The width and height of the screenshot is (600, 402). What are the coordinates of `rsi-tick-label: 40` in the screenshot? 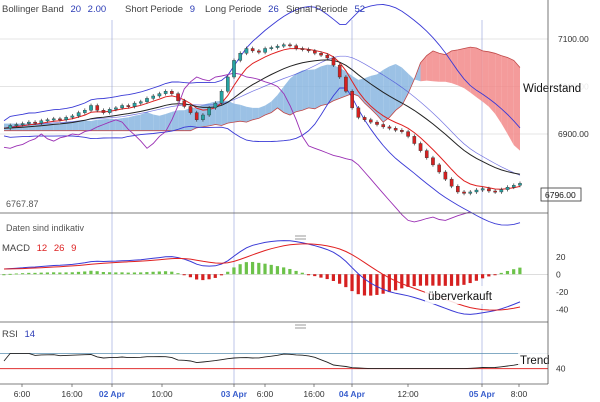 It's located at (561, 369).